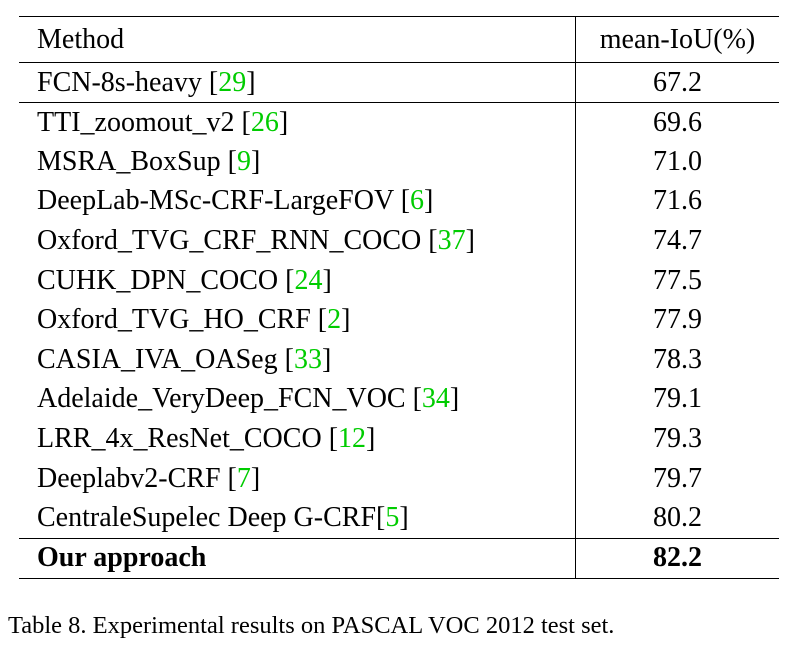  What do you see at coordinates (225, 399) in the screenshot?
I see `method-name: Adelaide_VeryDeep_FCN_VOC` at bounding box center [225, 399].